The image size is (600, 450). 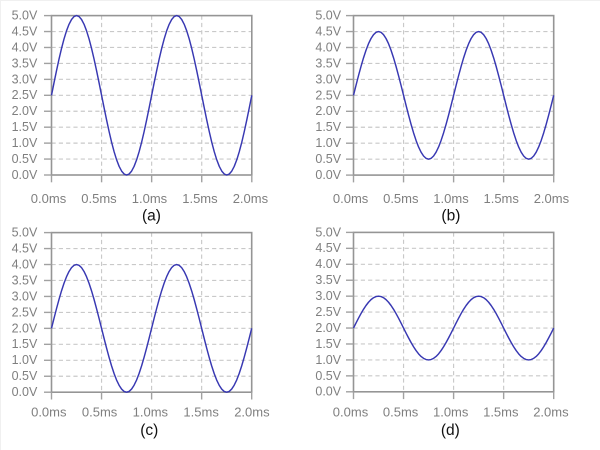 I want to click on svg-text: (b), so click(x=450, y=215).